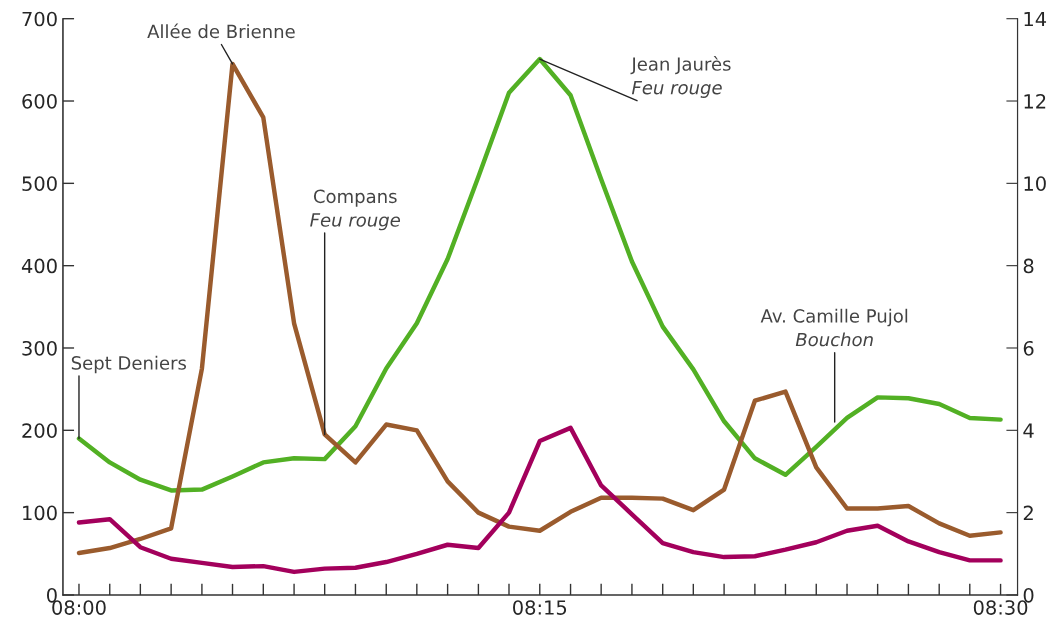 The width and height of the screenshot is (1049, 623). Describe the element at coordinates (540, 607) in the screenshot. I see `x-tick-label: 08:15` at that location.